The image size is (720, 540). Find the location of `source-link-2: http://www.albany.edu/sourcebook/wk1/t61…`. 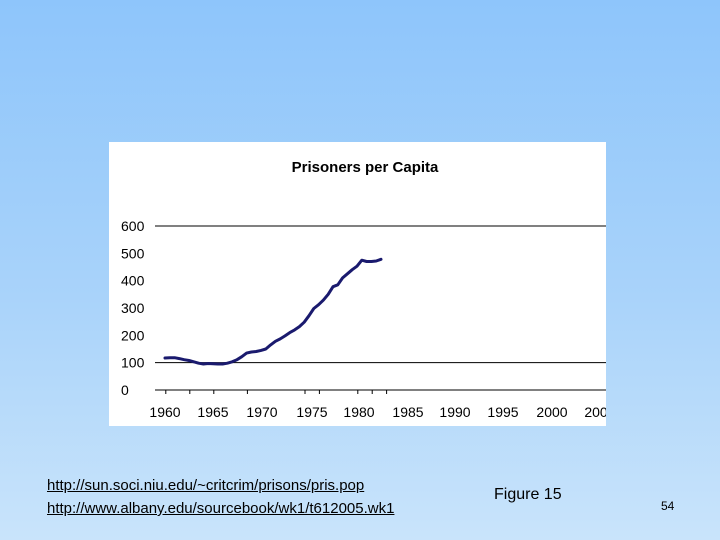

source-link-2: http://www.albany.edu/sourcebook/wk1/t61… is located at coordinates (221, 508).